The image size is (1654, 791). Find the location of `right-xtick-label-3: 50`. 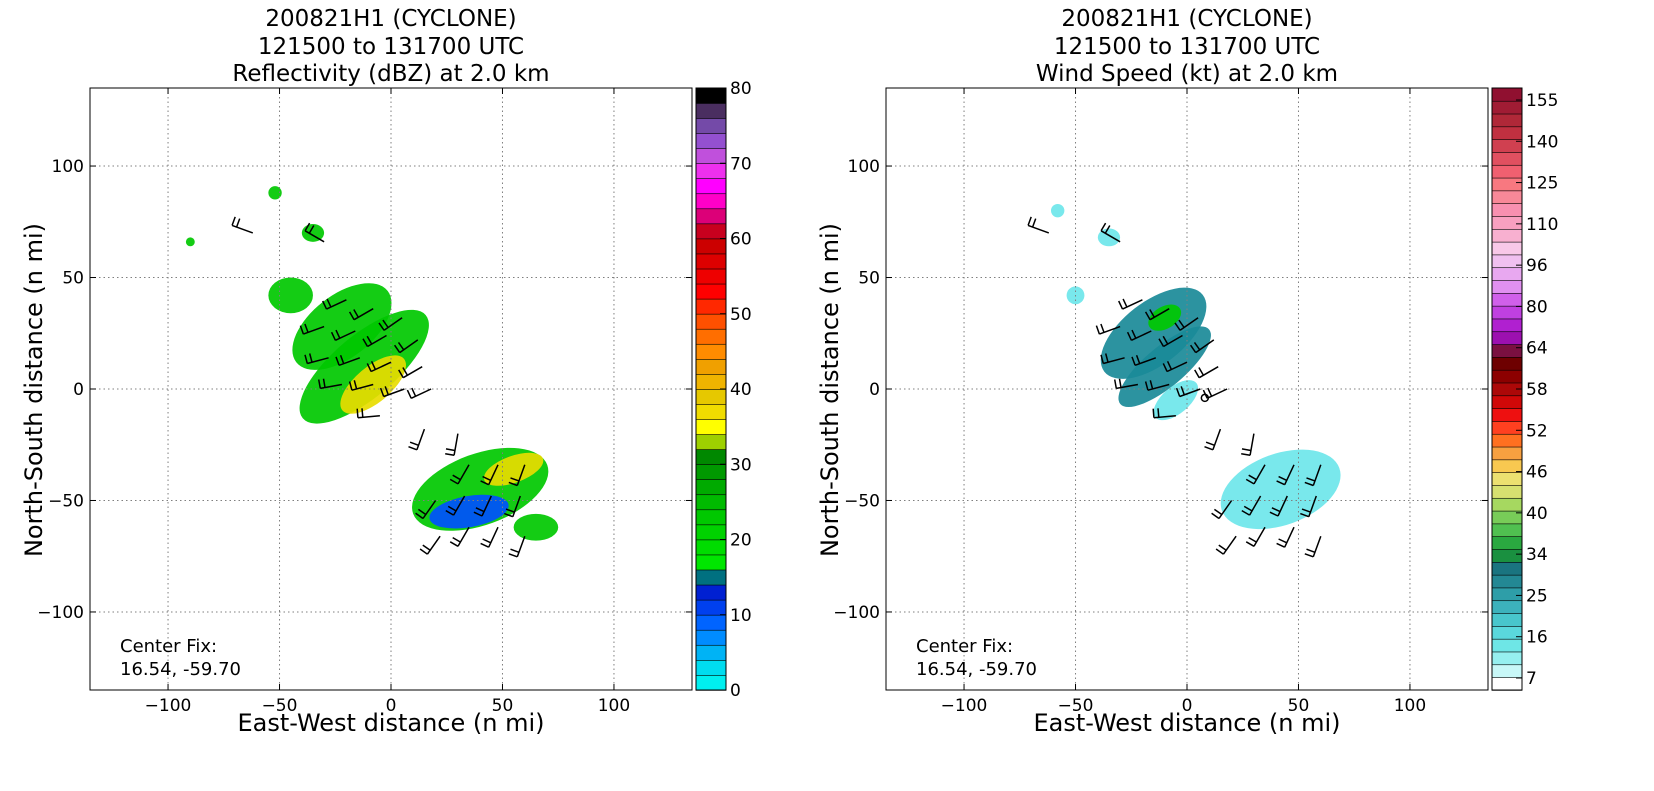

right-xtick-label-3: 50 is located at coordinates (1299, 706).